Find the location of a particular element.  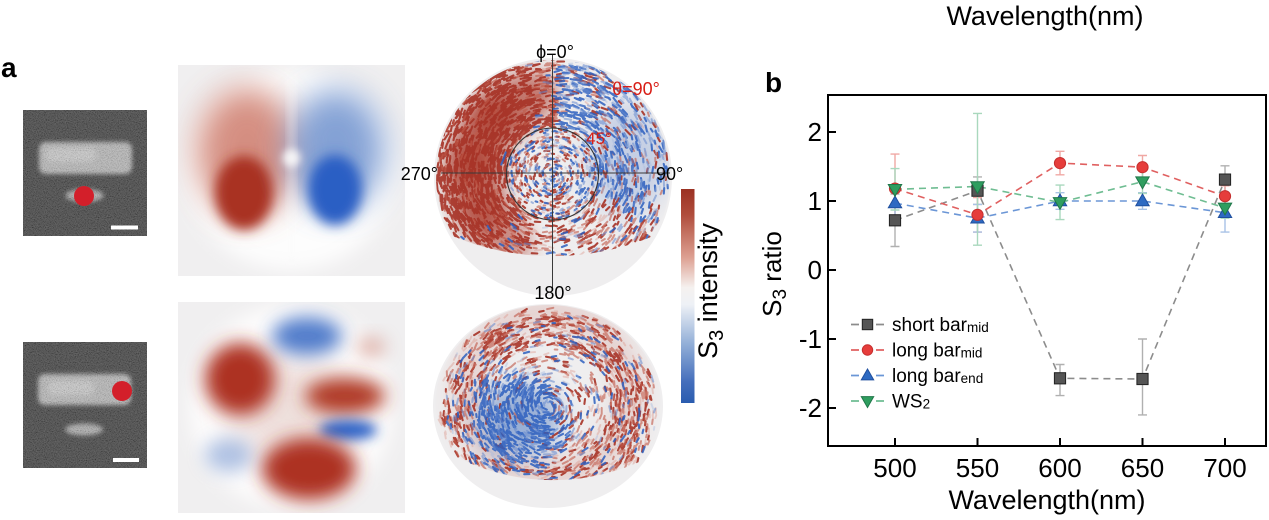

svg-text: 1 is located at coordinates (815, 201).